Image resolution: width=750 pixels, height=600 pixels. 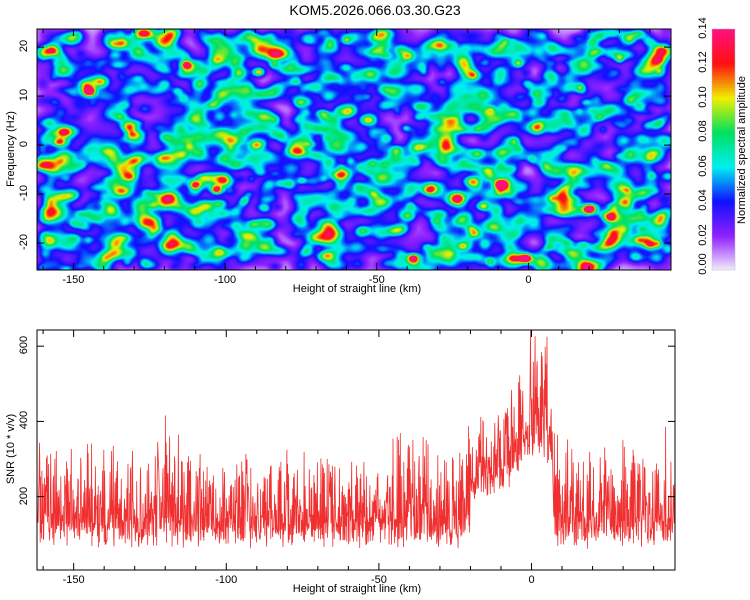 I want to click on top-y-tick-label: -10, so click(x=24, y=193).